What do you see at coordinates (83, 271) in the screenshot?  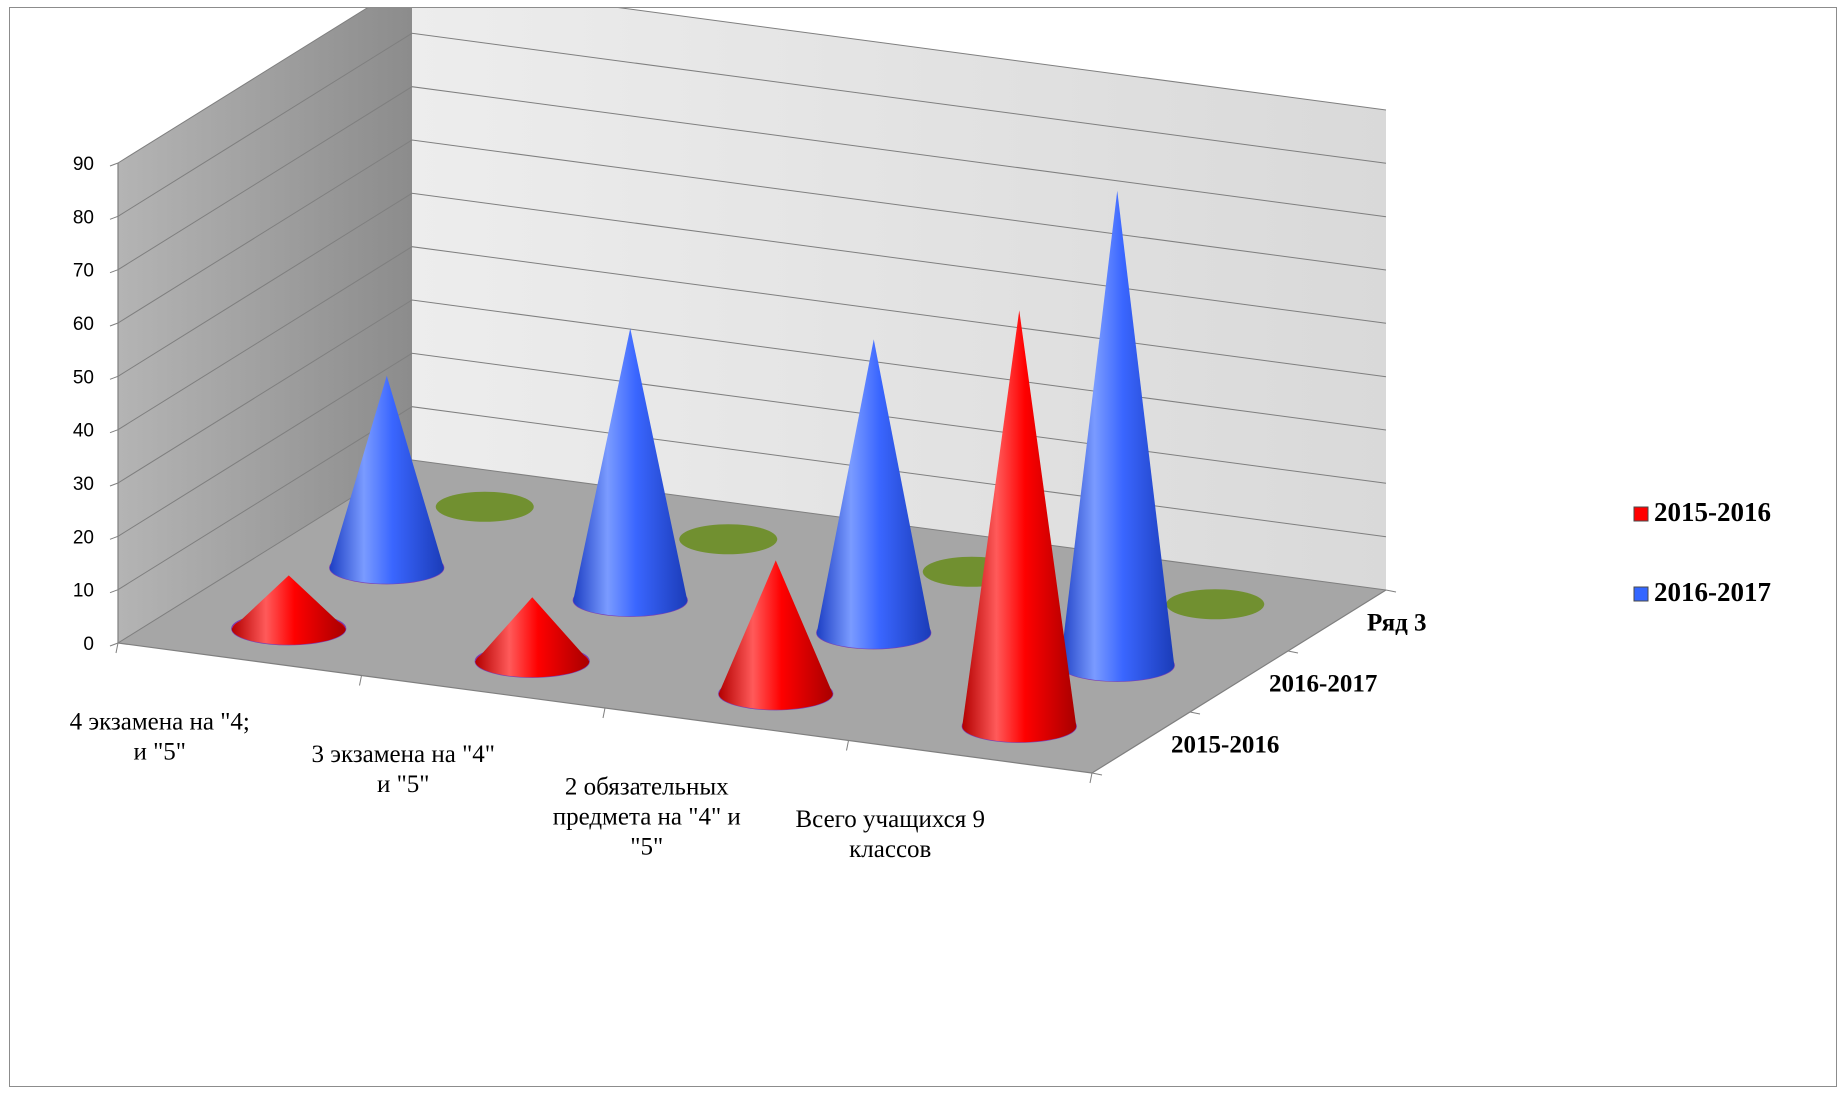 I see `y-tick-label: 70` at bounding box center [83, 271].